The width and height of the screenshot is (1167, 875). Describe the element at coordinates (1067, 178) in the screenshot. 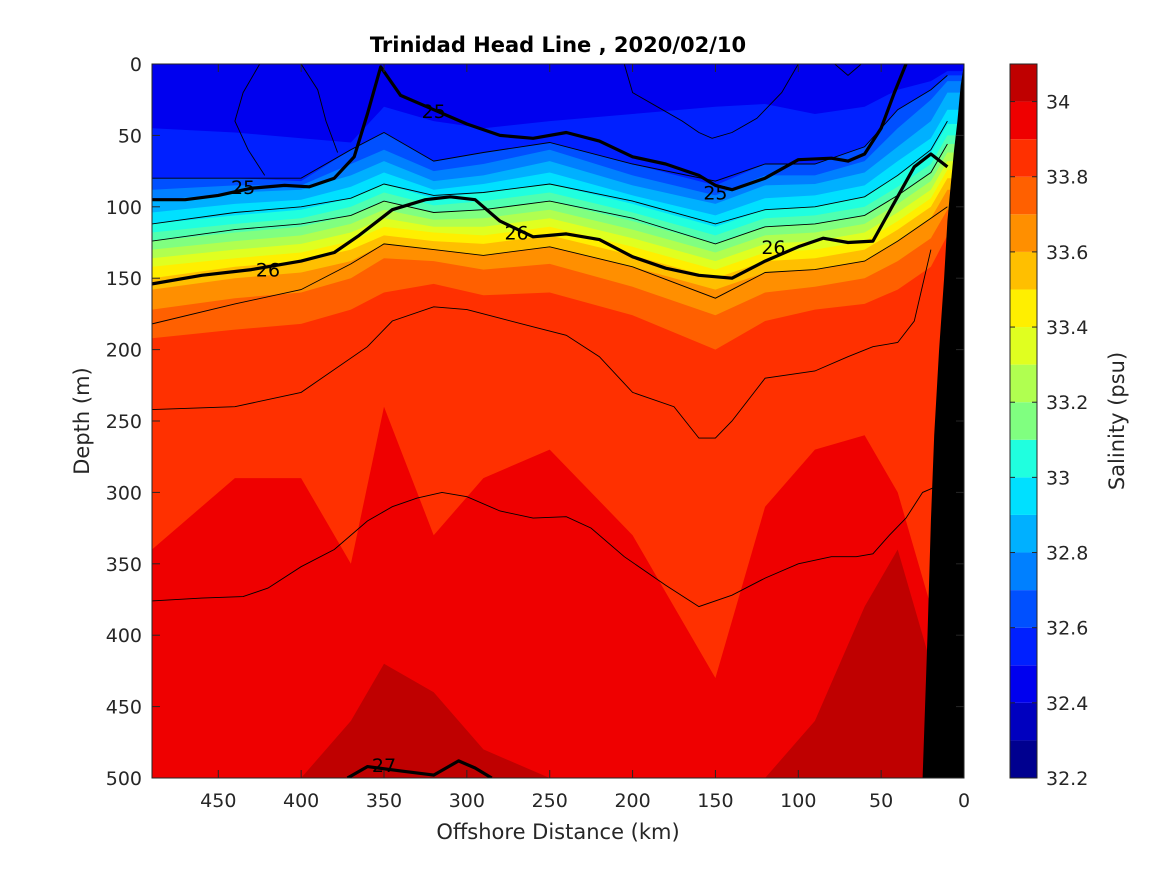

I see `colorbar-tick-label: 33.8` at that location.